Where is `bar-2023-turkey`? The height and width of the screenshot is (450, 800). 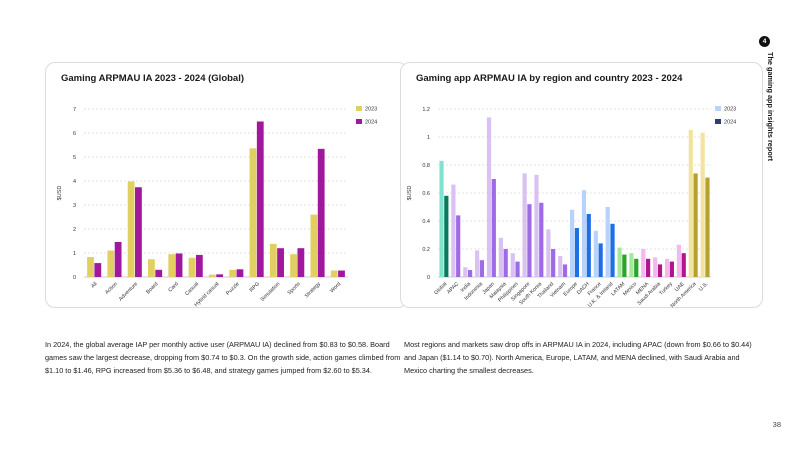
bar-2023-turkey is located at coordinates (667, 267).